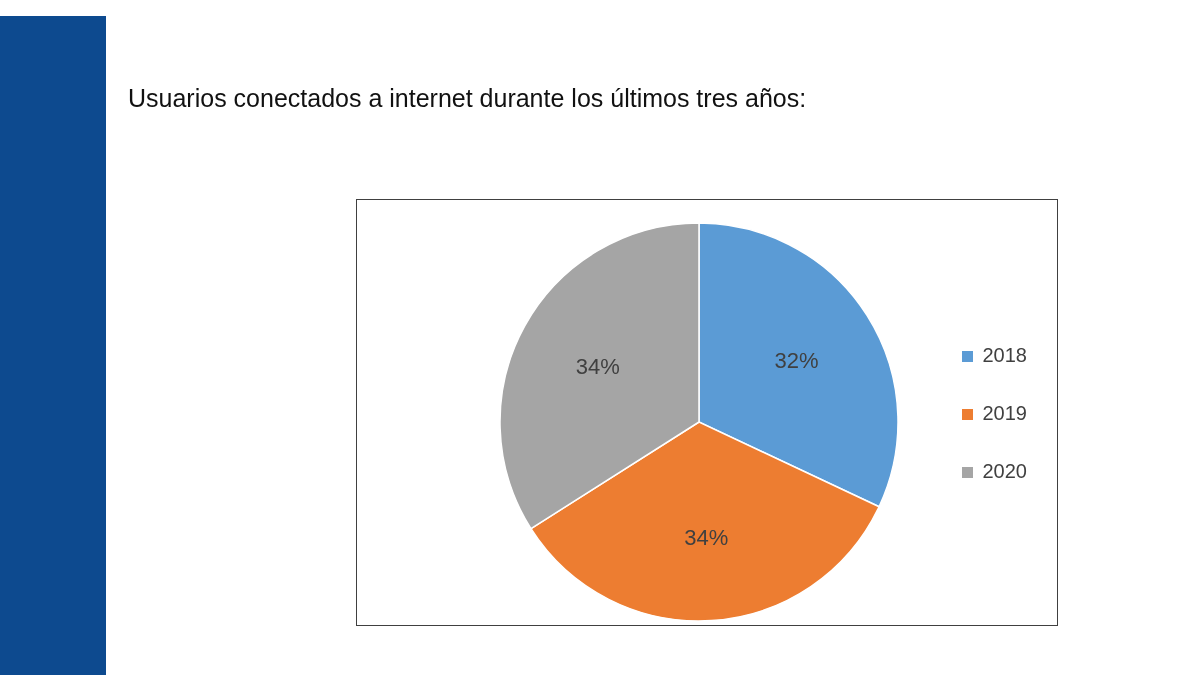  I want to click on legend-label: 2019, so click(1004, 412).